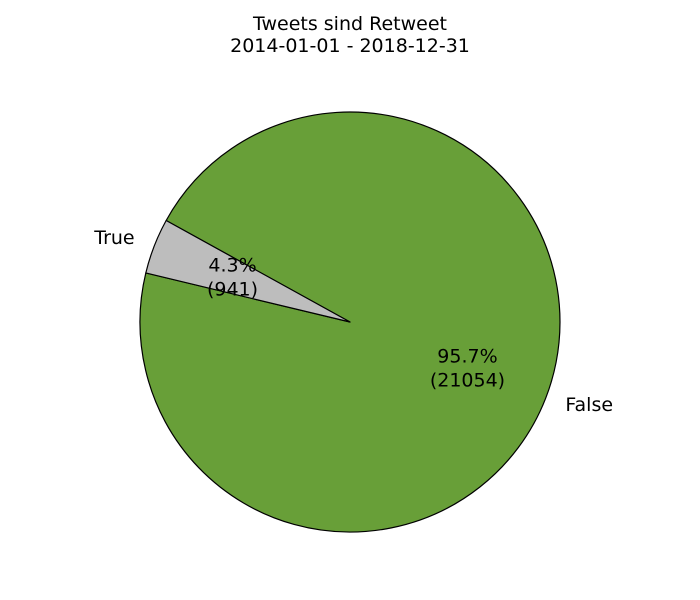  What do you see at coordinates (467, 369) in the screenshot?
I see `slice-value-label-false: 95.7% (21054)` at bounding box center [467, 369].